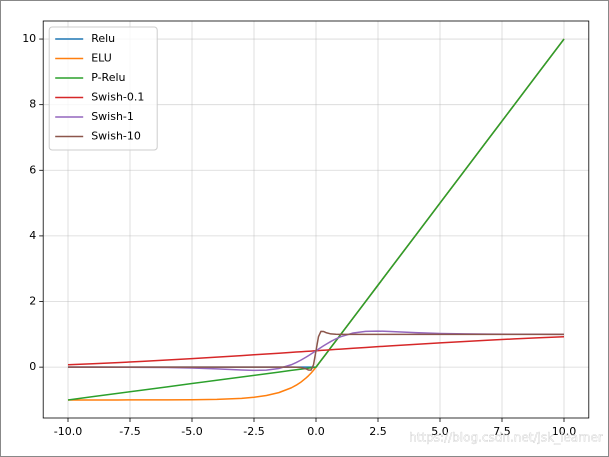 The image size is (609, 457). I want to click on y-tick-label: 4, so click(32, 235).